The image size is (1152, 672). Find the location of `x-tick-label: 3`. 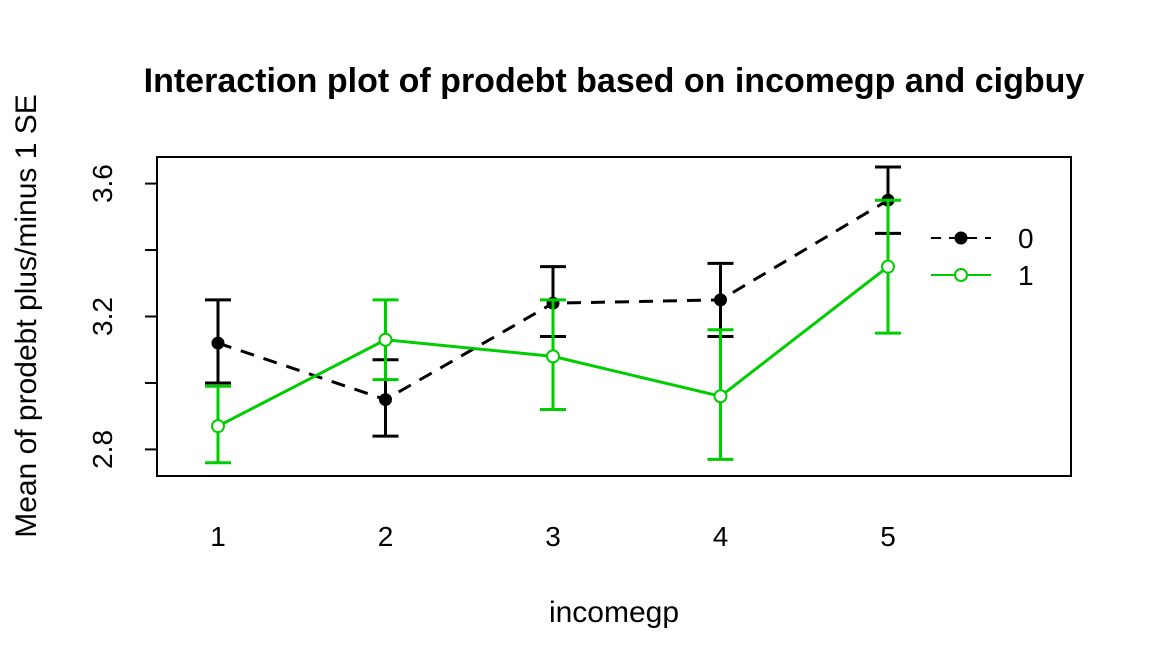

x-tick-label: 3 is located at coordinates (553, 536).